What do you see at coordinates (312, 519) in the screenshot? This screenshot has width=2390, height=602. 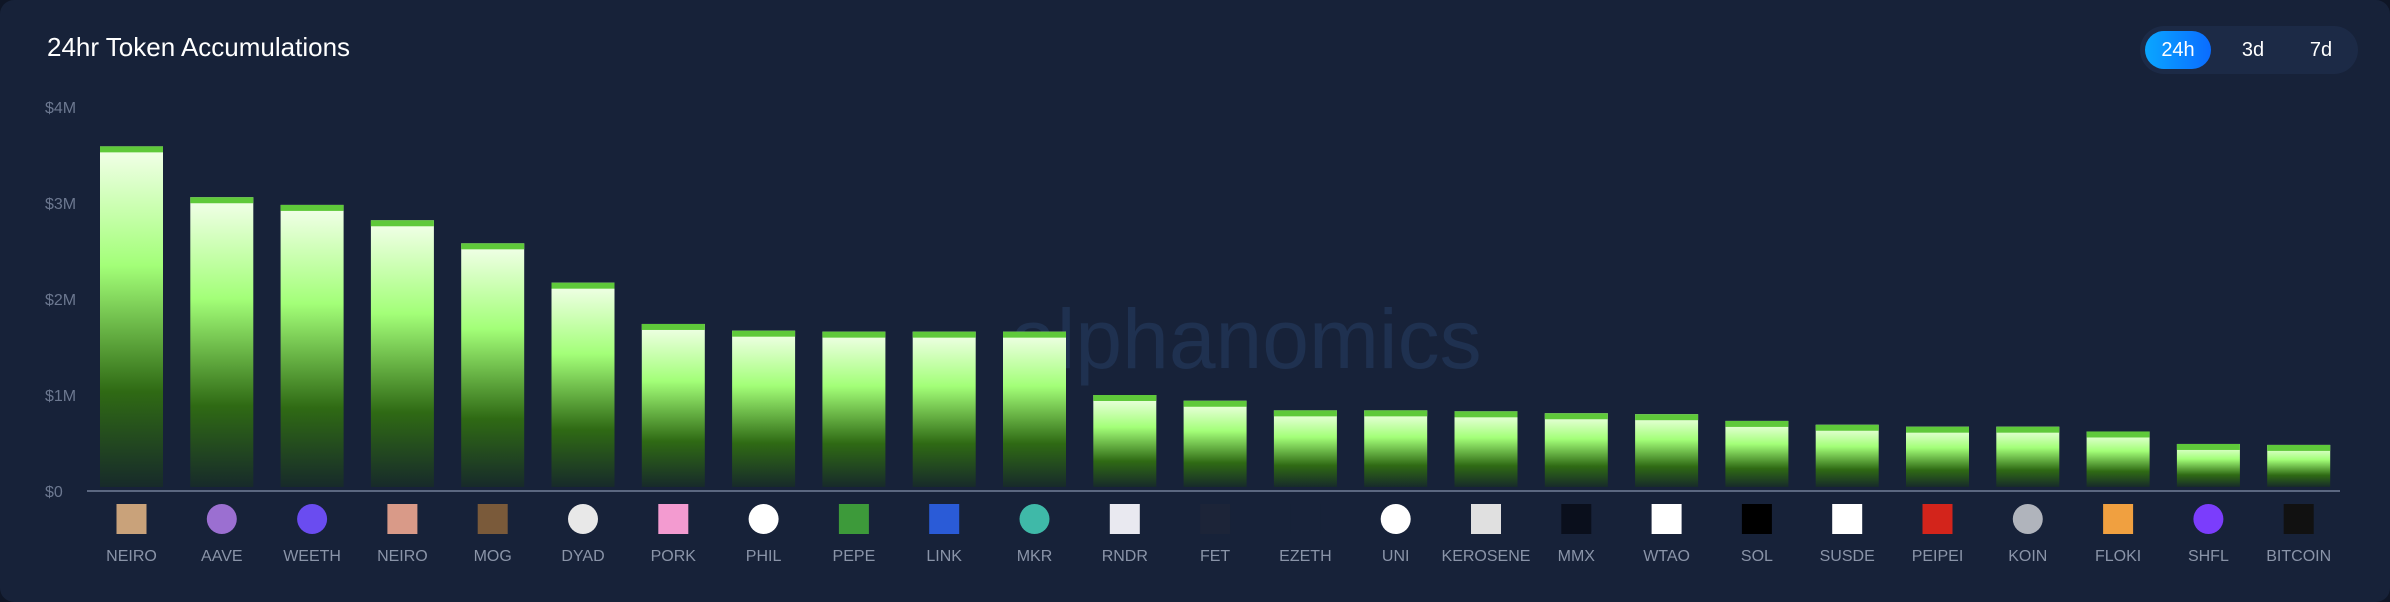 I see `weeth-icon` at bounding box center [312, 519].